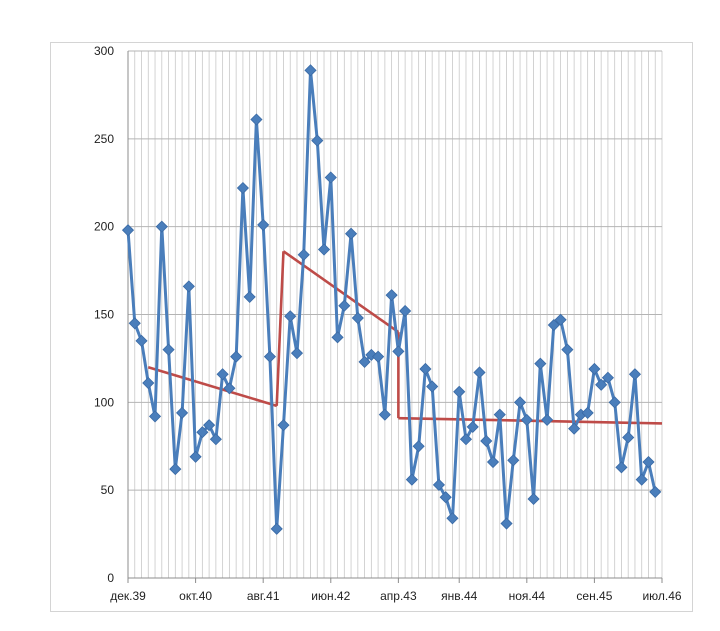 This screenshot has height=631, width=720. I want to click on x-tick-label: окт.40, so click(195, 596).